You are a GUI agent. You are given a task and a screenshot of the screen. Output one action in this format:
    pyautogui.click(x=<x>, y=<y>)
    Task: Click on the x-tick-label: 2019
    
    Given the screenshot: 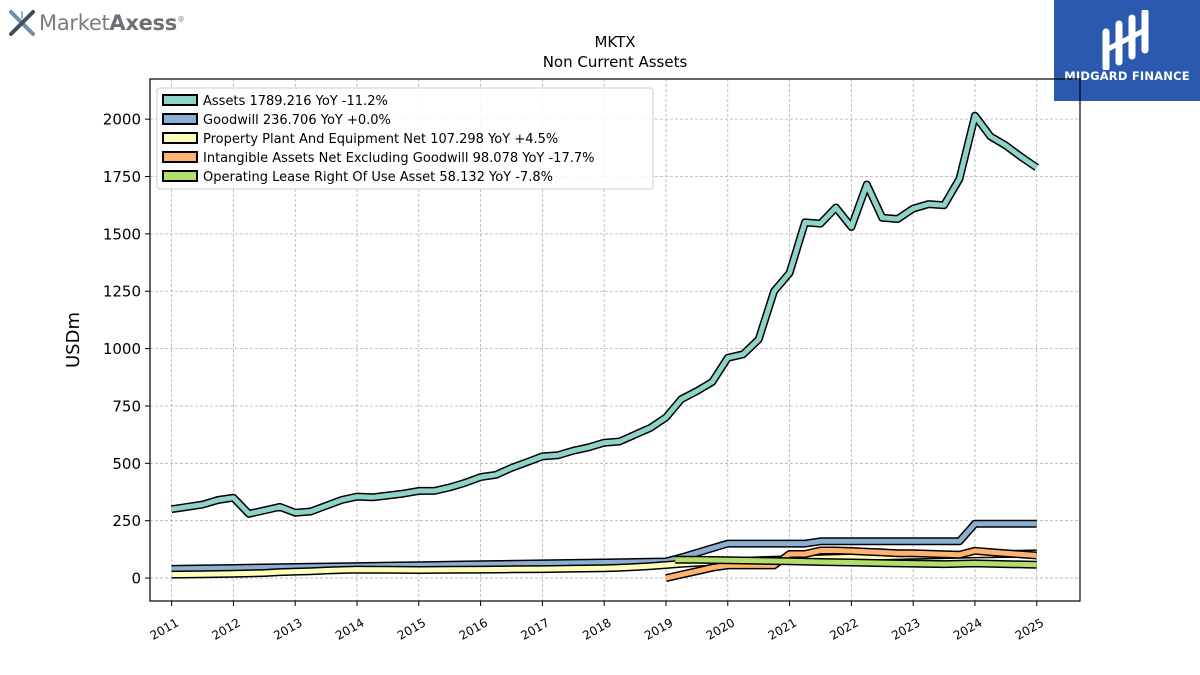 What is the action you would take?
    pyautogui.click(x=658, y=628)
    